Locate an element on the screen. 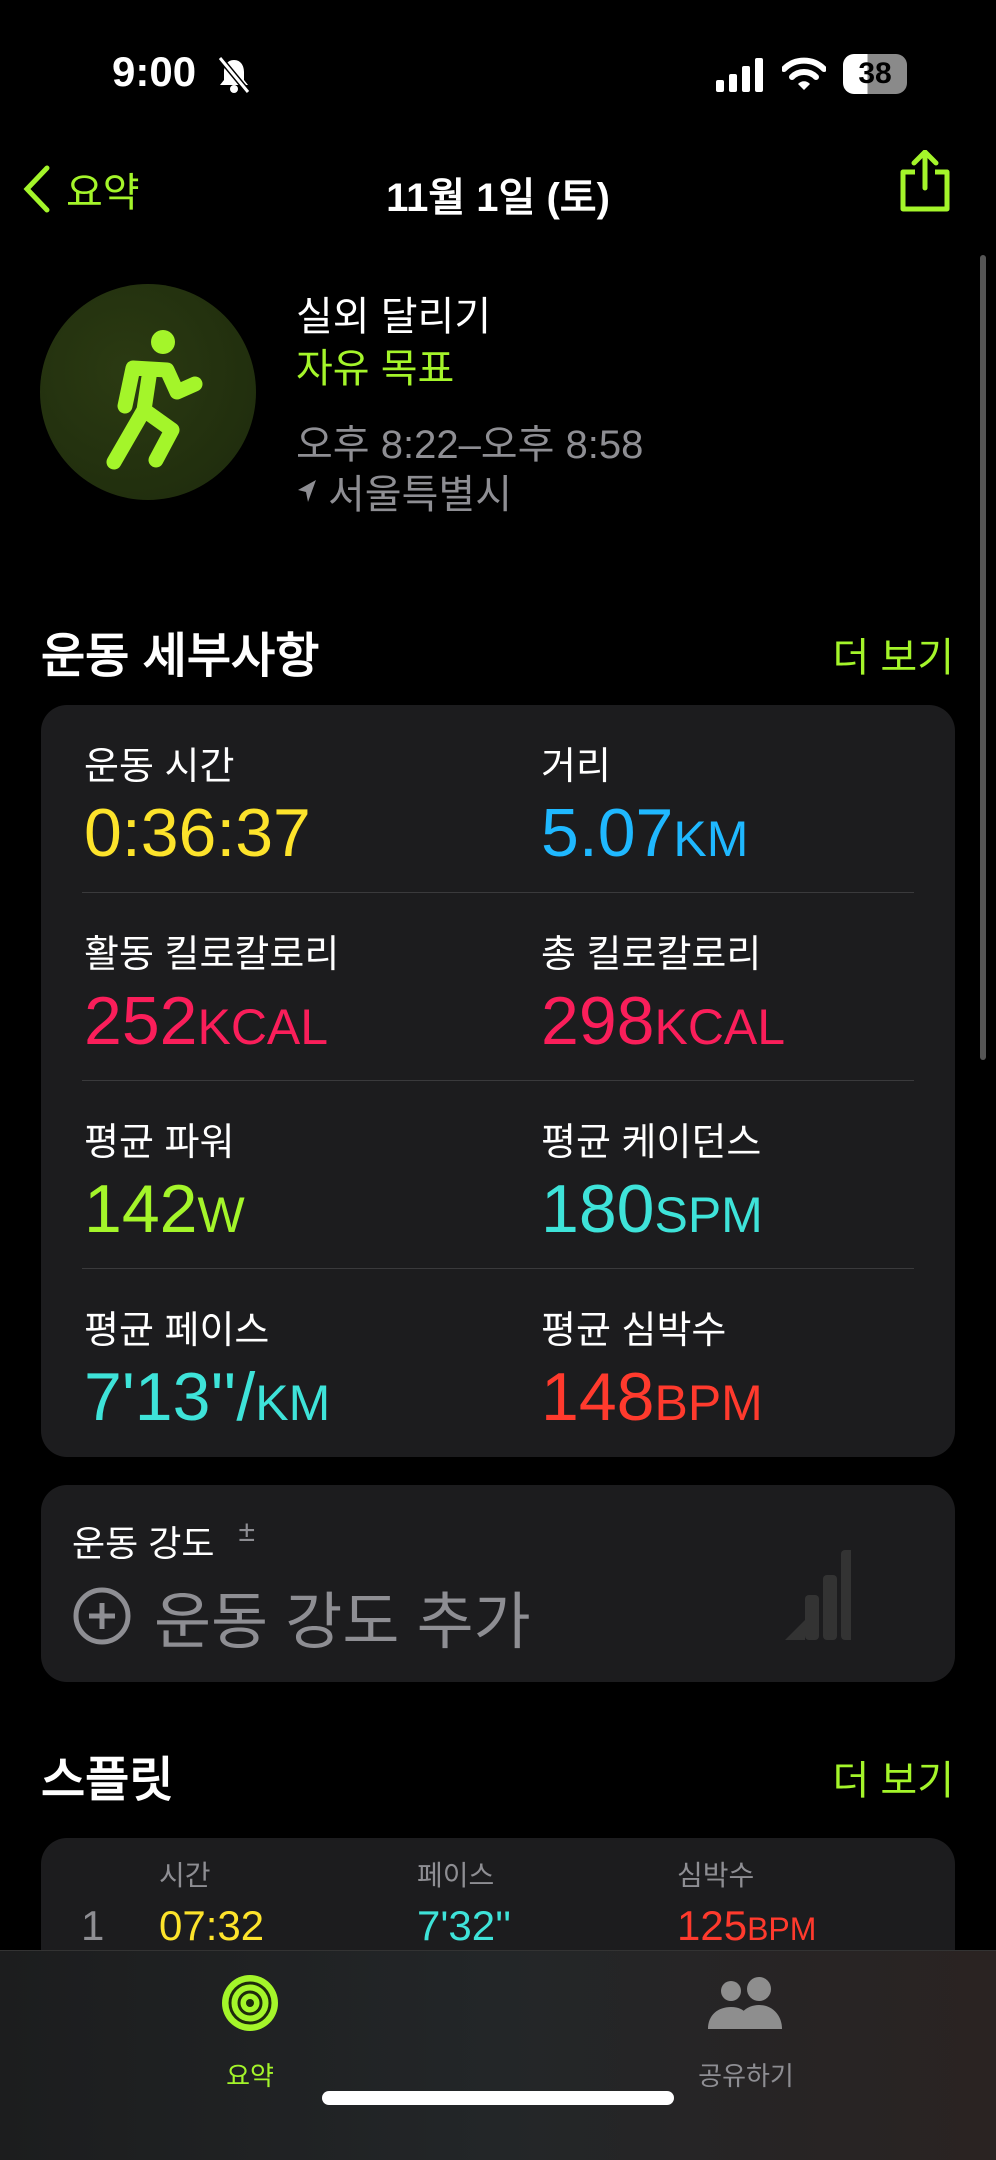  metric-value: 7'13''/KM is located at coordinates (299, 1397).